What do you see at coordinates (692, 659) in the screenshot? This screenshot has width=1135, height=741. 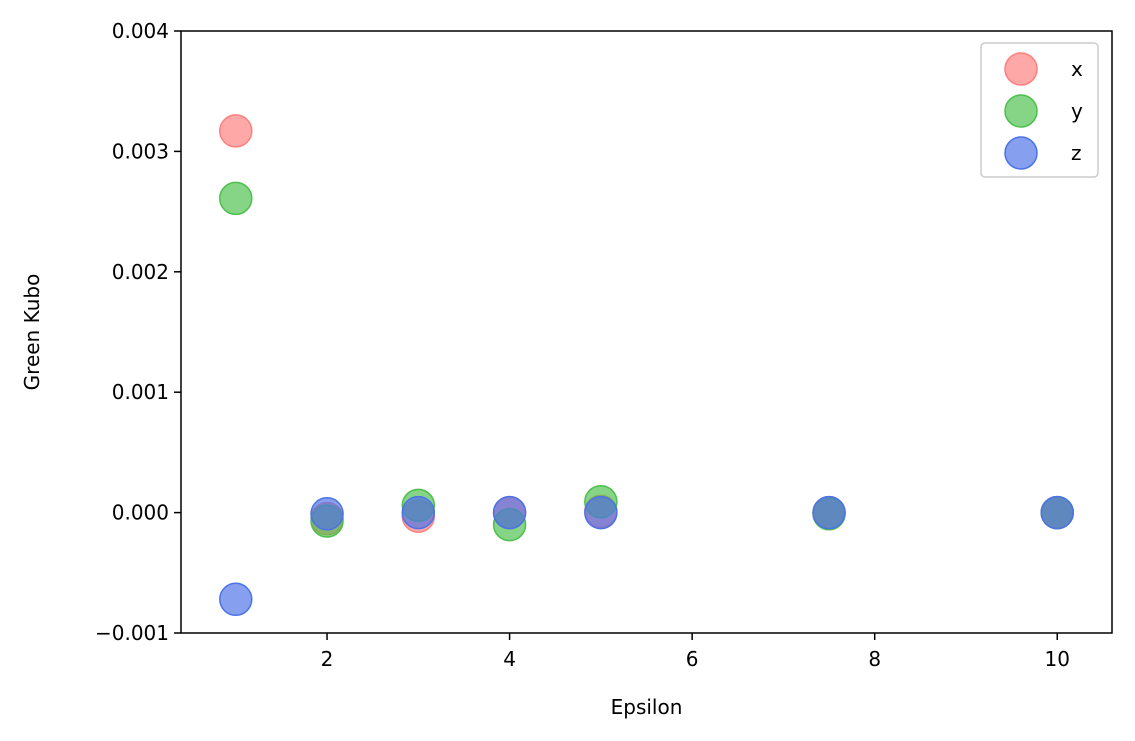 I see `x-tick-label: 6` at bounding box center [692, 659].